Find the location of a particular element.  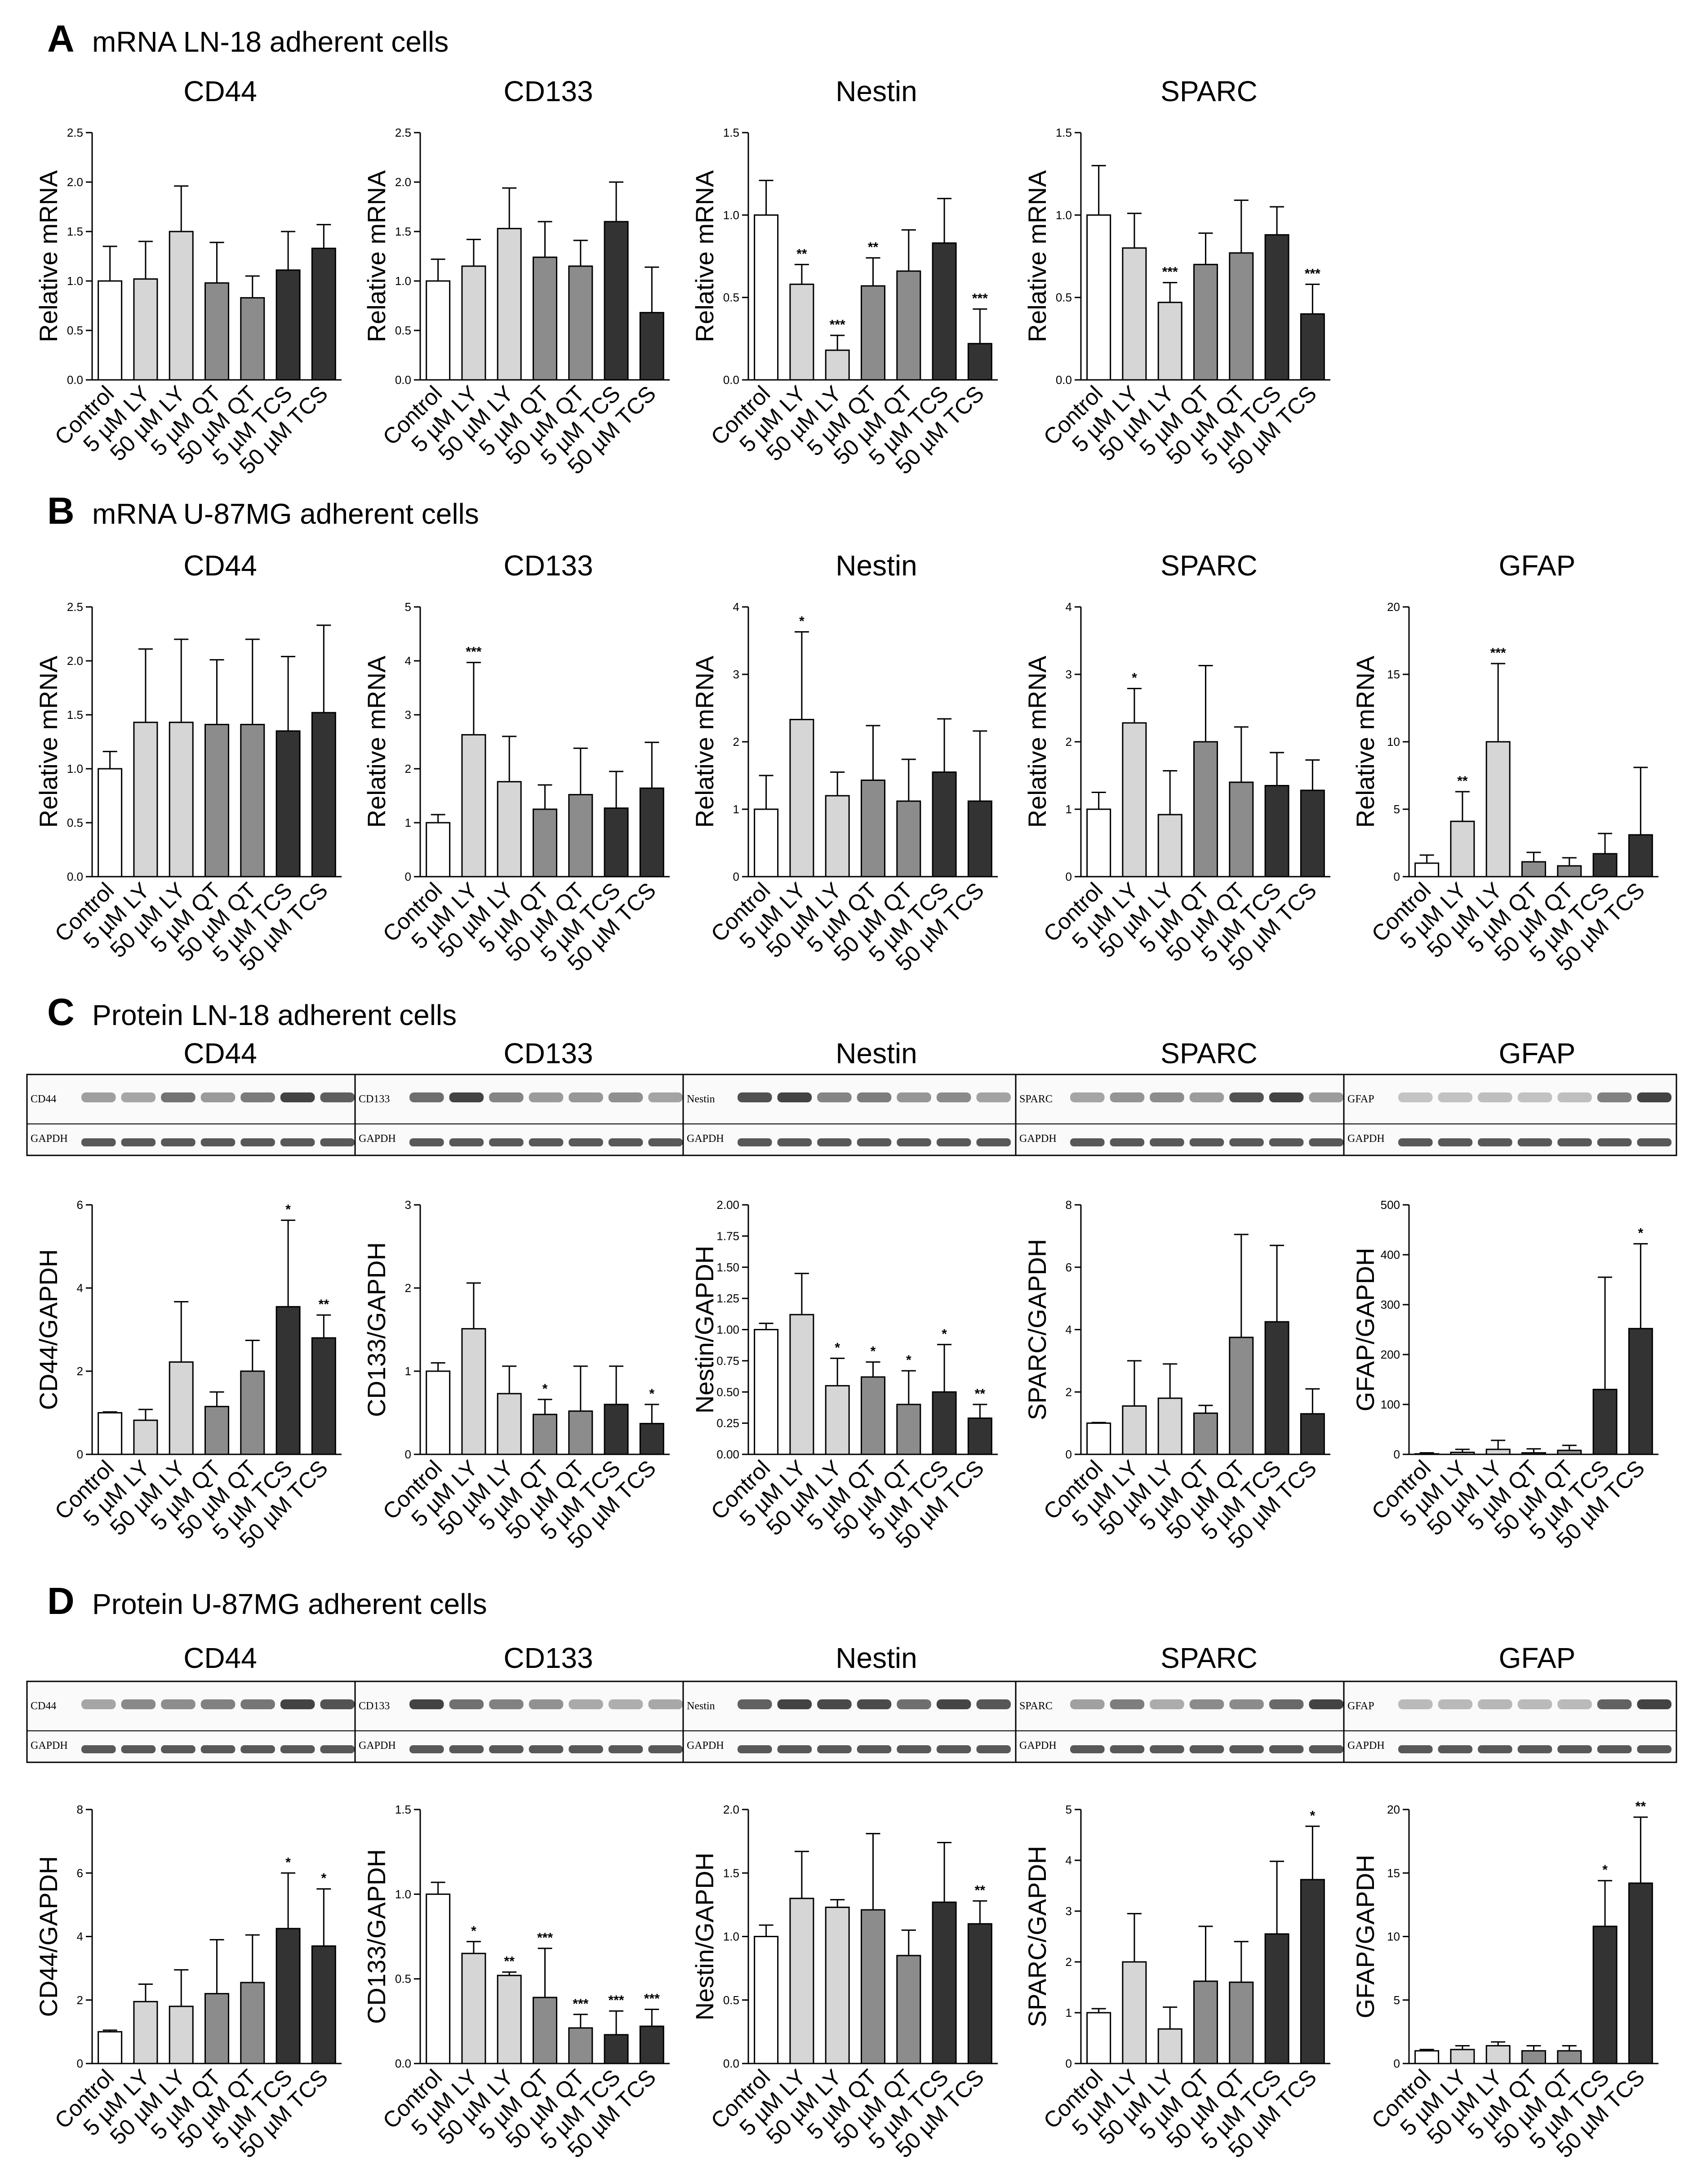

panel-title-A: mRNA LN-18 adherent cells is located at coordinates (270, 42).